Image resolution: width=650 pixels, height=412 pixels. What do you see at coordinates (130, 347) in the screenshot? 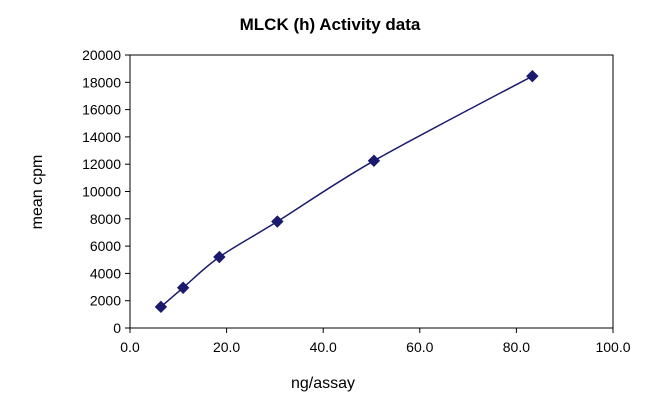
I see `x-tick-label: 0.0` at bounding box center [130, 347].